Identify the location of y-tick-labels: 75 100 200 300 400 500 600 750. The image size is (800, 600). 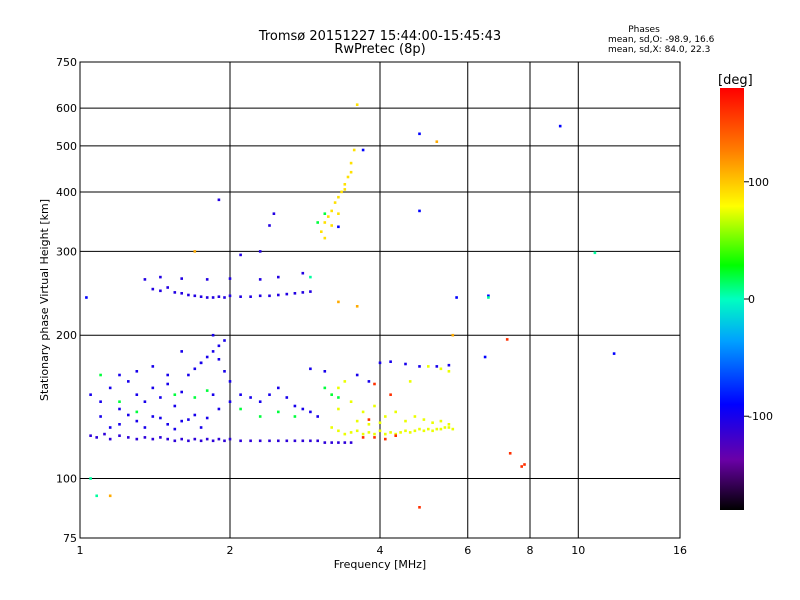
(66, 300).